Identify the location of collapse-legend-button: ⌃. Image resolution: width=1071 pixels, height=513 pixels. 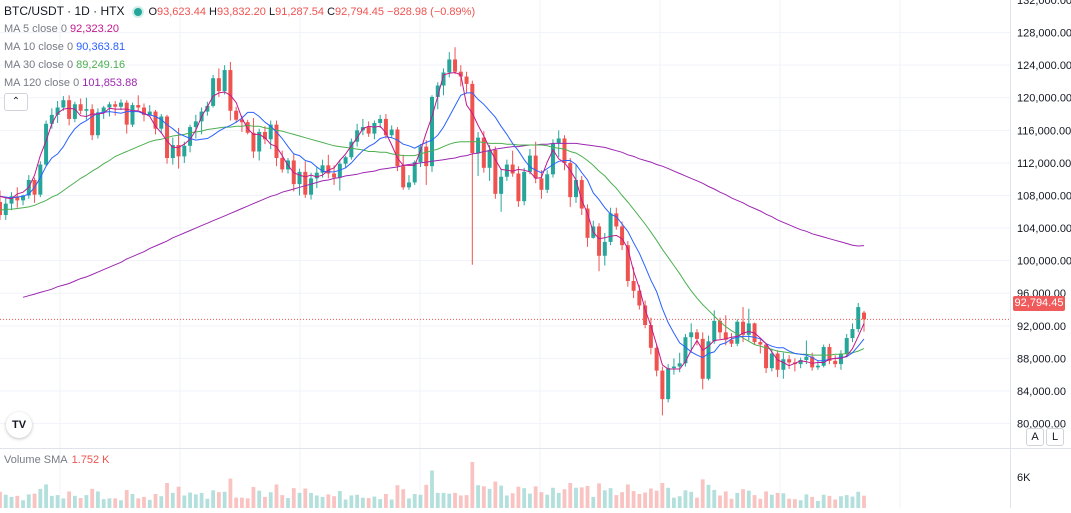
(16, 102).